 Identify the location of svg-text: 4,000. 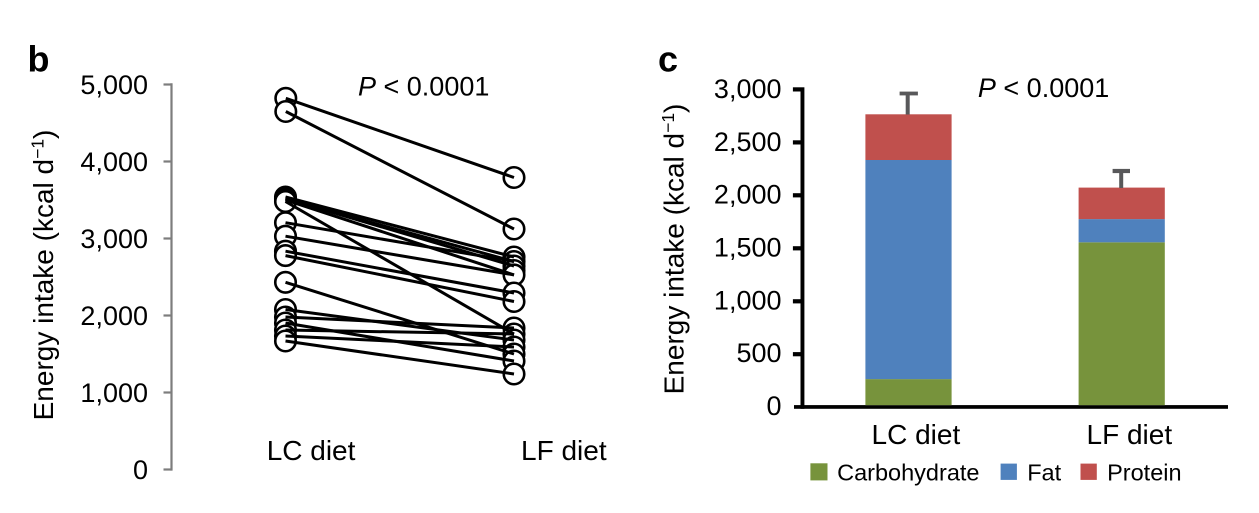
(114, 162).